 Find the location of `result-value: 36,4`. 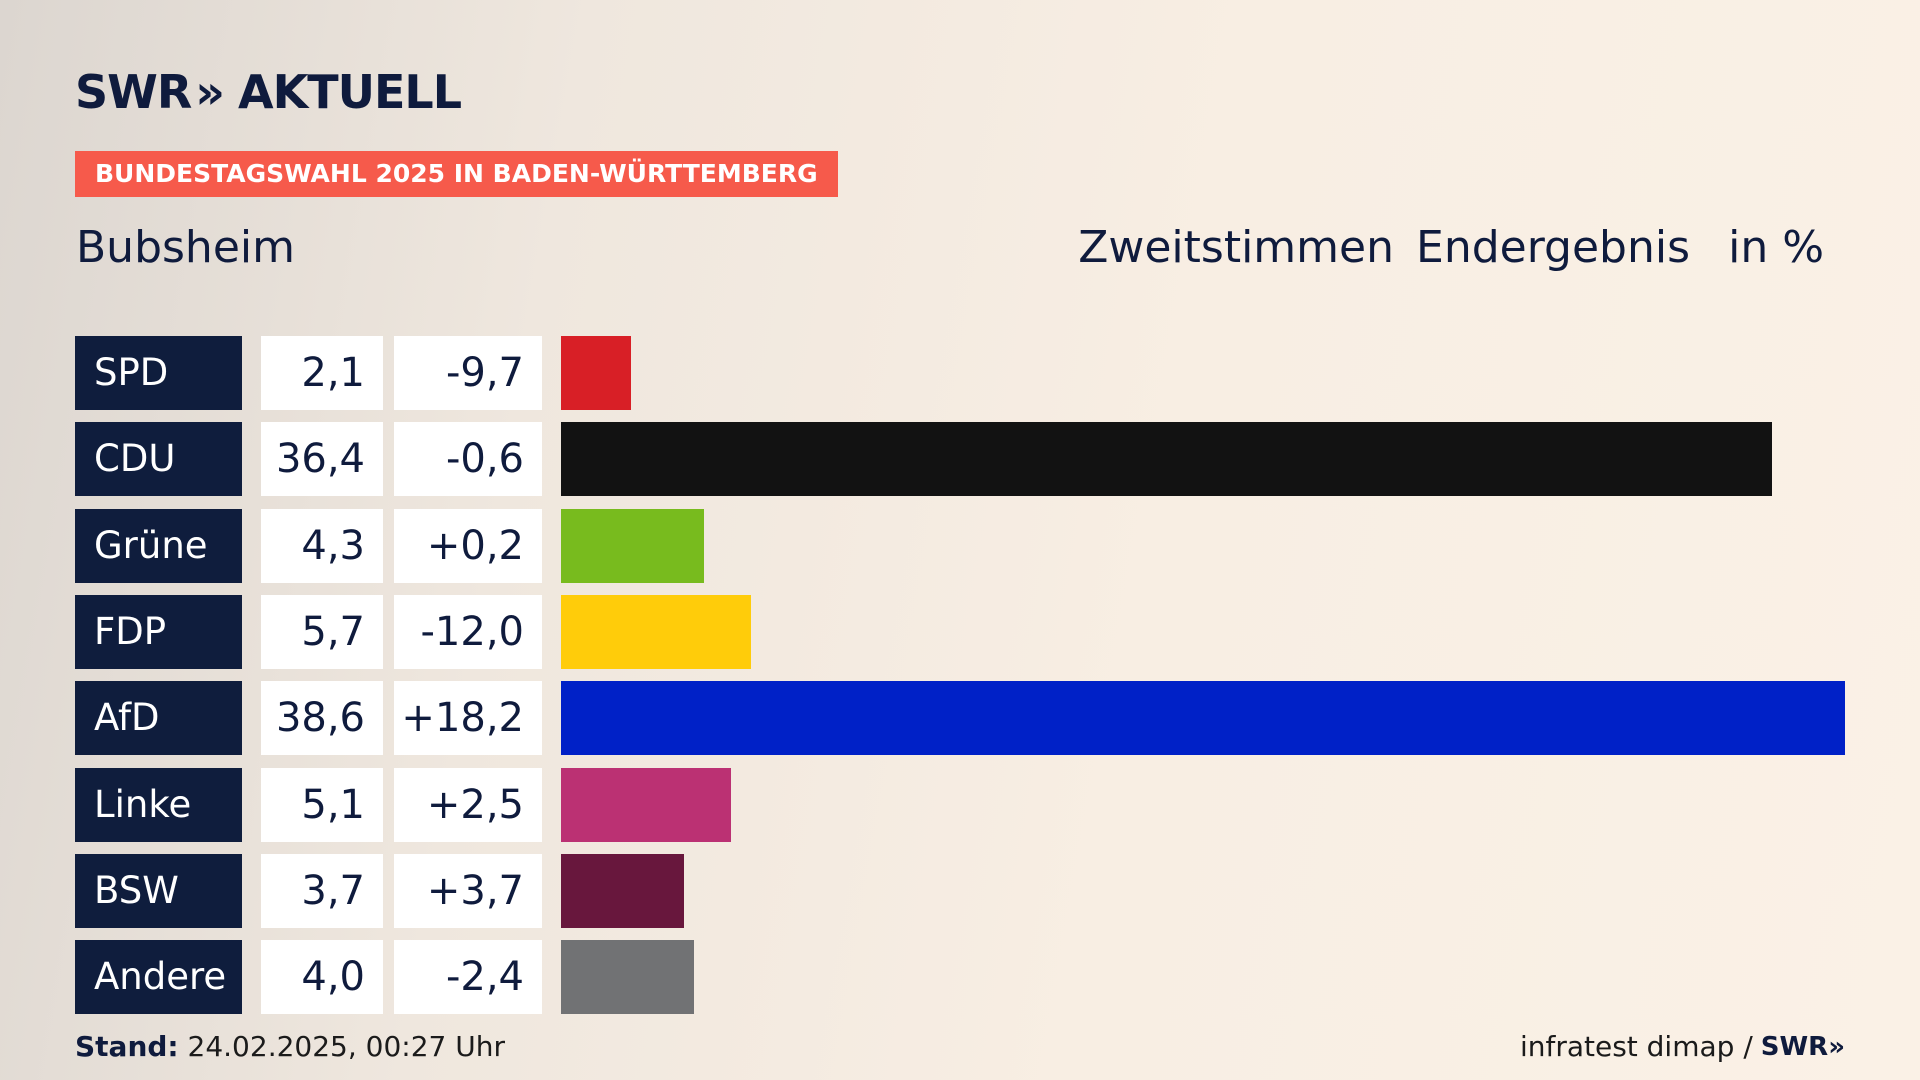

result-value: 36,4 is located at coordinates (322, 459).